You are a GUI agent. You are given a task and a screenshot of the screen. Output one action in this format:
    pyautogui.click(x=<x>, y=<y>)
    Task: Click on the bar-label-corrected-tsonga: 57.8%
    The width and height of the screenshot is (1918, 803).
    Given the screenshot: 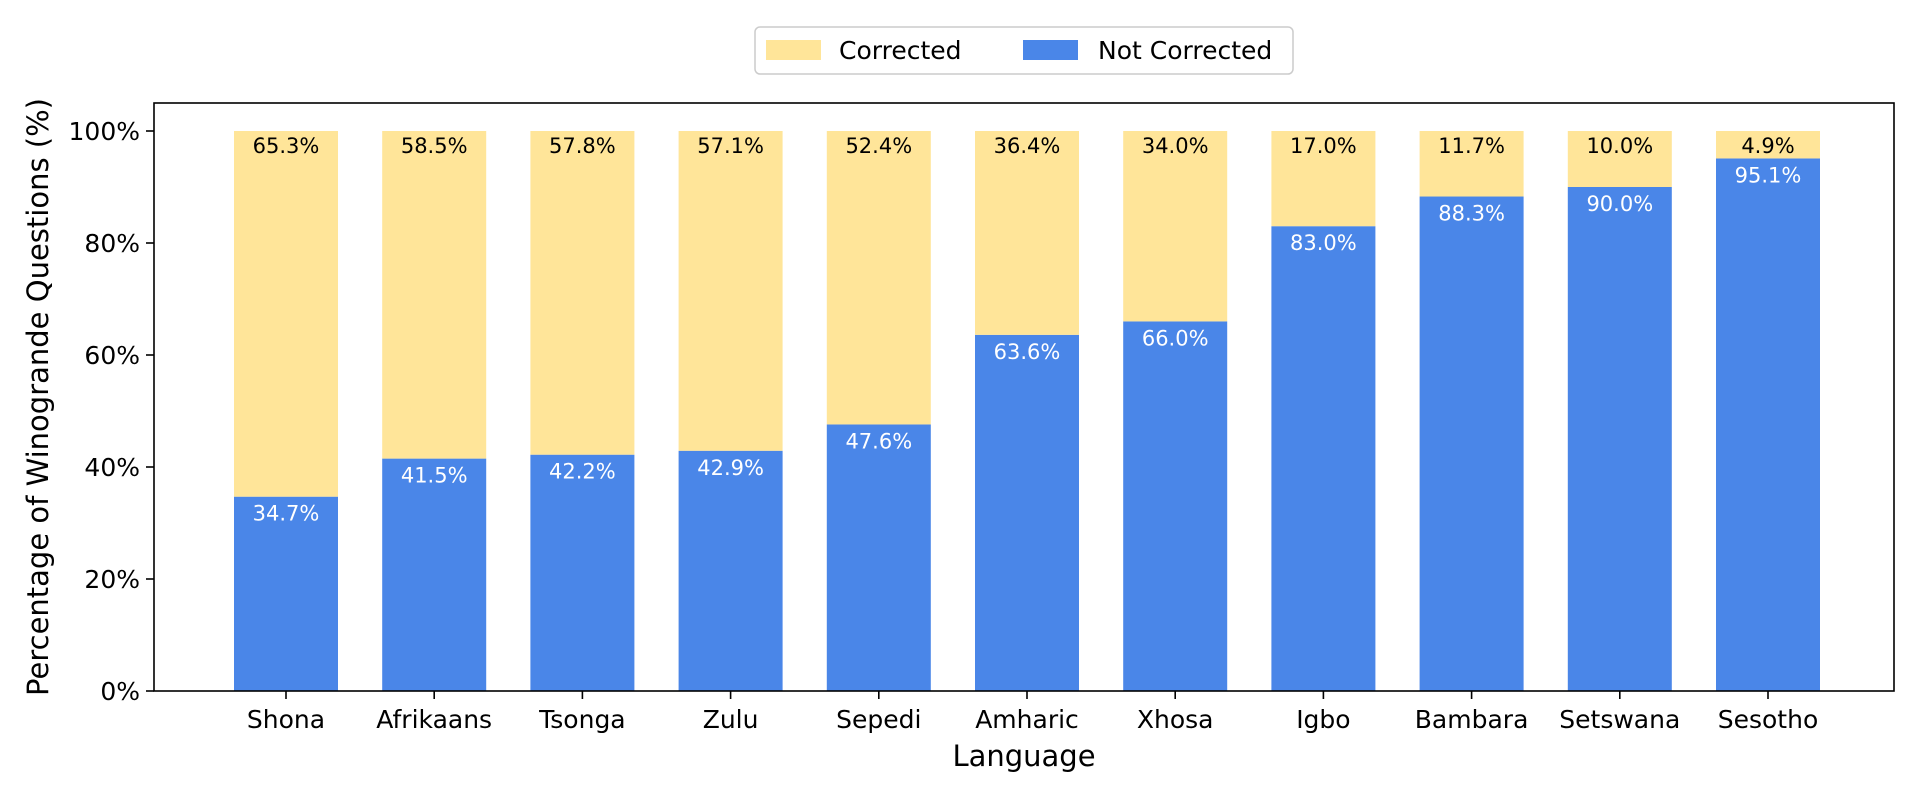 What is the action you would take?
    pyautogui.click(x=582, y=146)
    